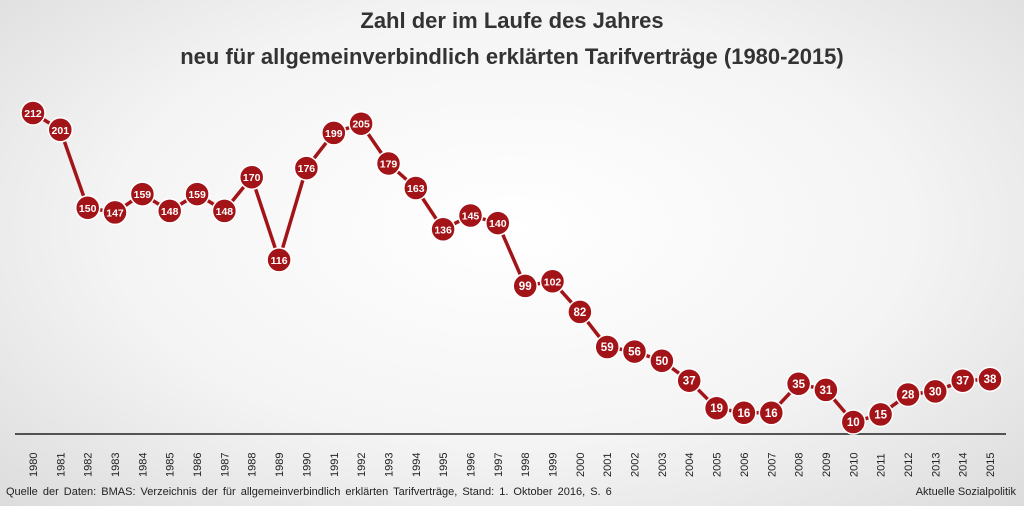 Image resolution: width=1024 pixels, height=506 pixels. What do you see at coordinates (512, 20) in the screenshot?
I see `chart-title: Zahl der im Laufe des Jahres` at bounding box center [512, 20].